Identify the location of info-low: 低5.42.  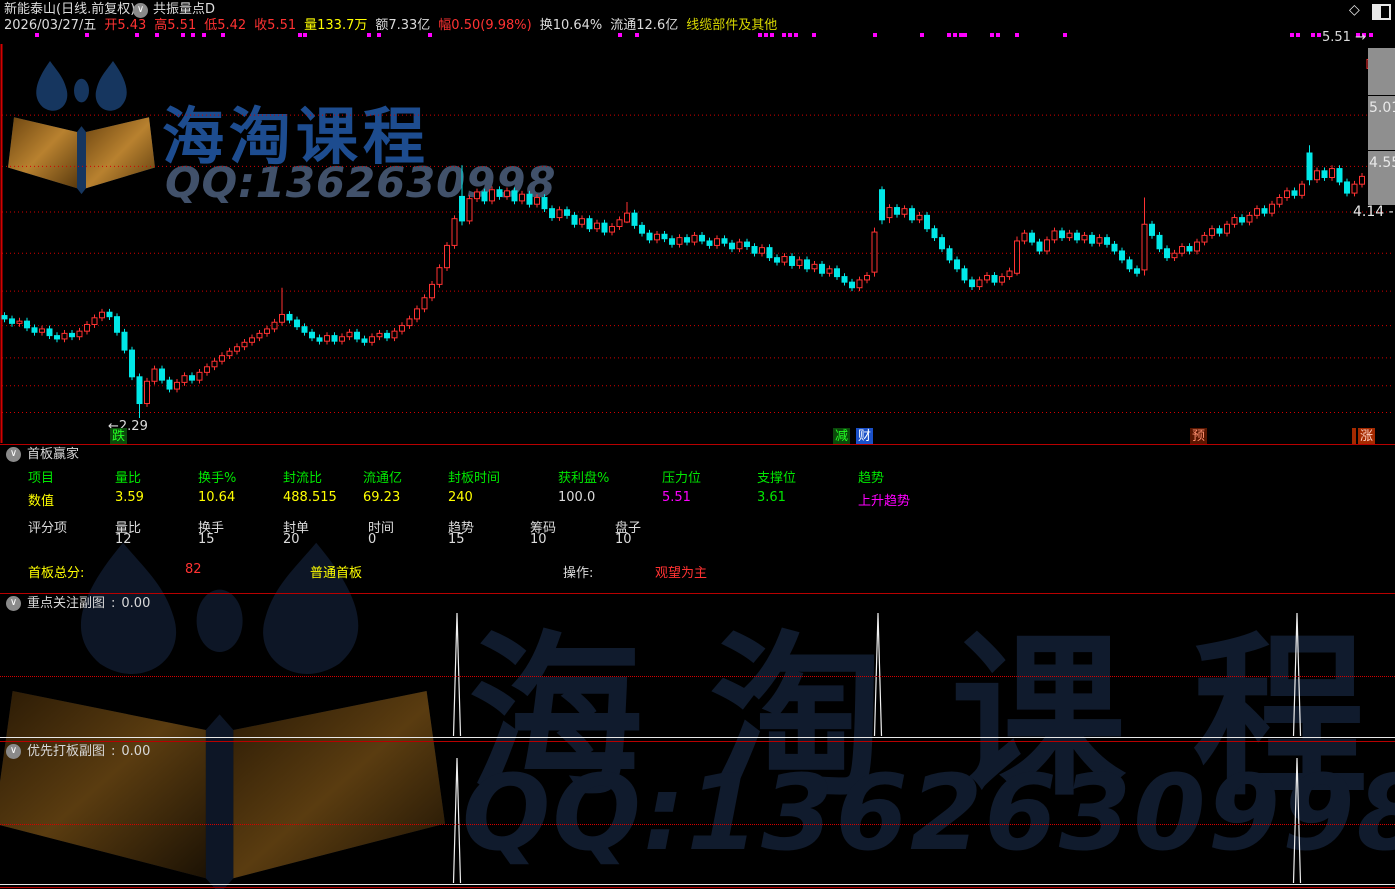
(225, 25).